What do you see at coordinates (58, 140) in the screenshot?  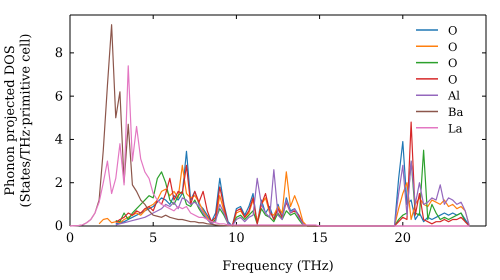 I see `y-tick-label: 4` at bounding box center [58, 140].